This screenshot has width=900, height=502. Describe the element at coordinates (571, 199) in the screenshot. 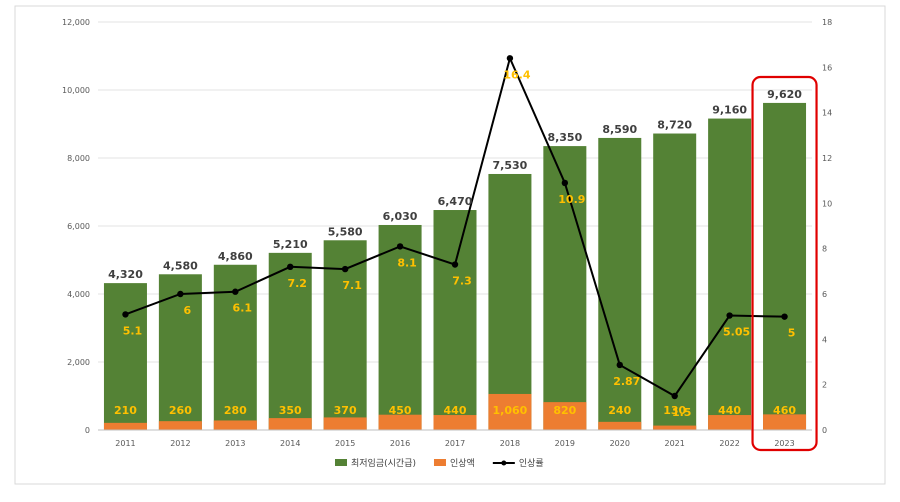

I see `label-rate: 10.9` at that location.